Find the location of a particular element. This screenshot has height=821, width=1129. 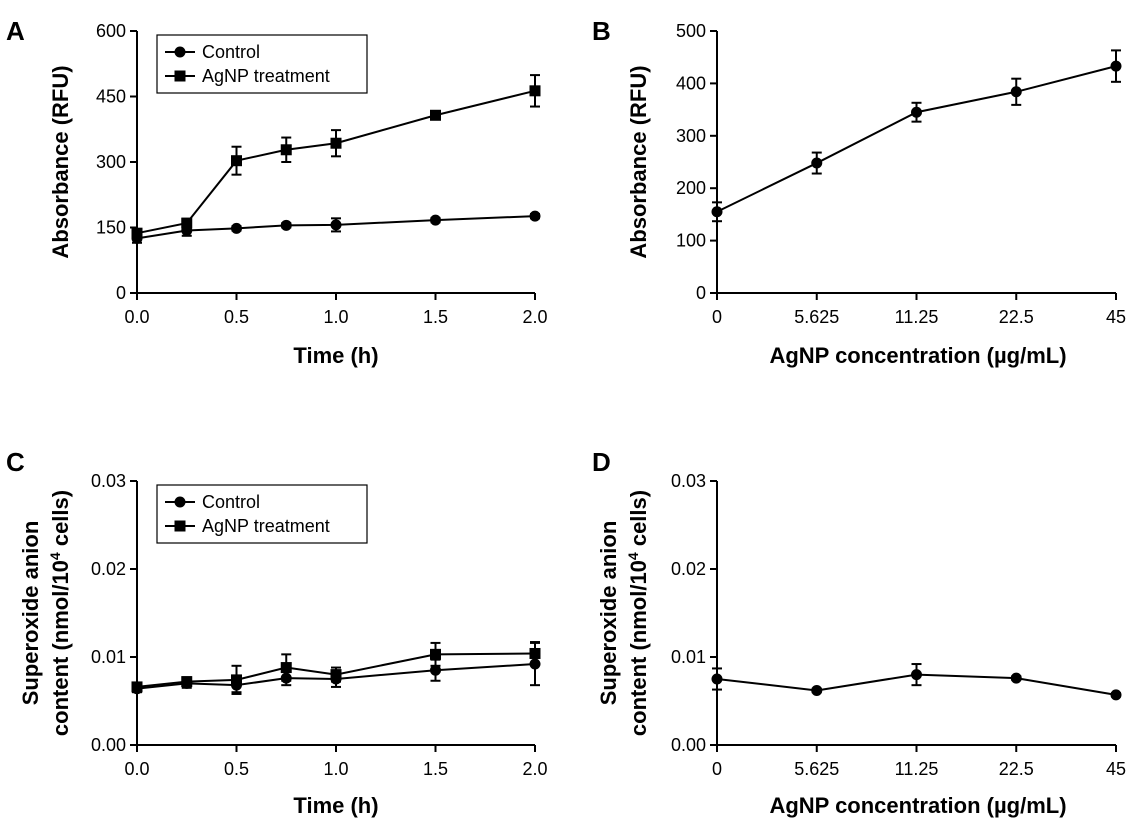

y-tick-label: 600 is located at coordinates (111, 31).